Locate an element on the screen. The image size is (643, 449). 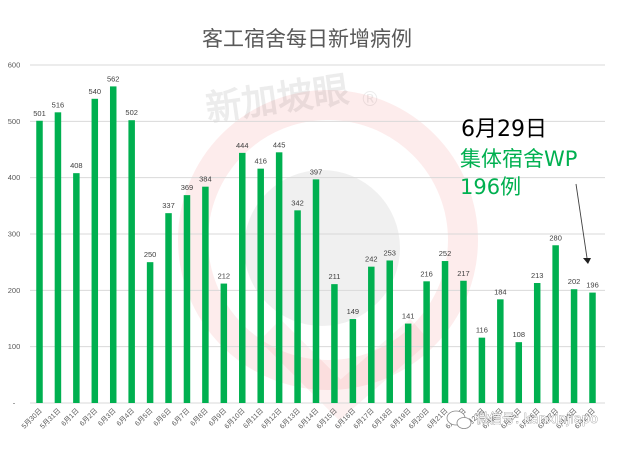
data-label: 445 is located at coordinates (279, 144).